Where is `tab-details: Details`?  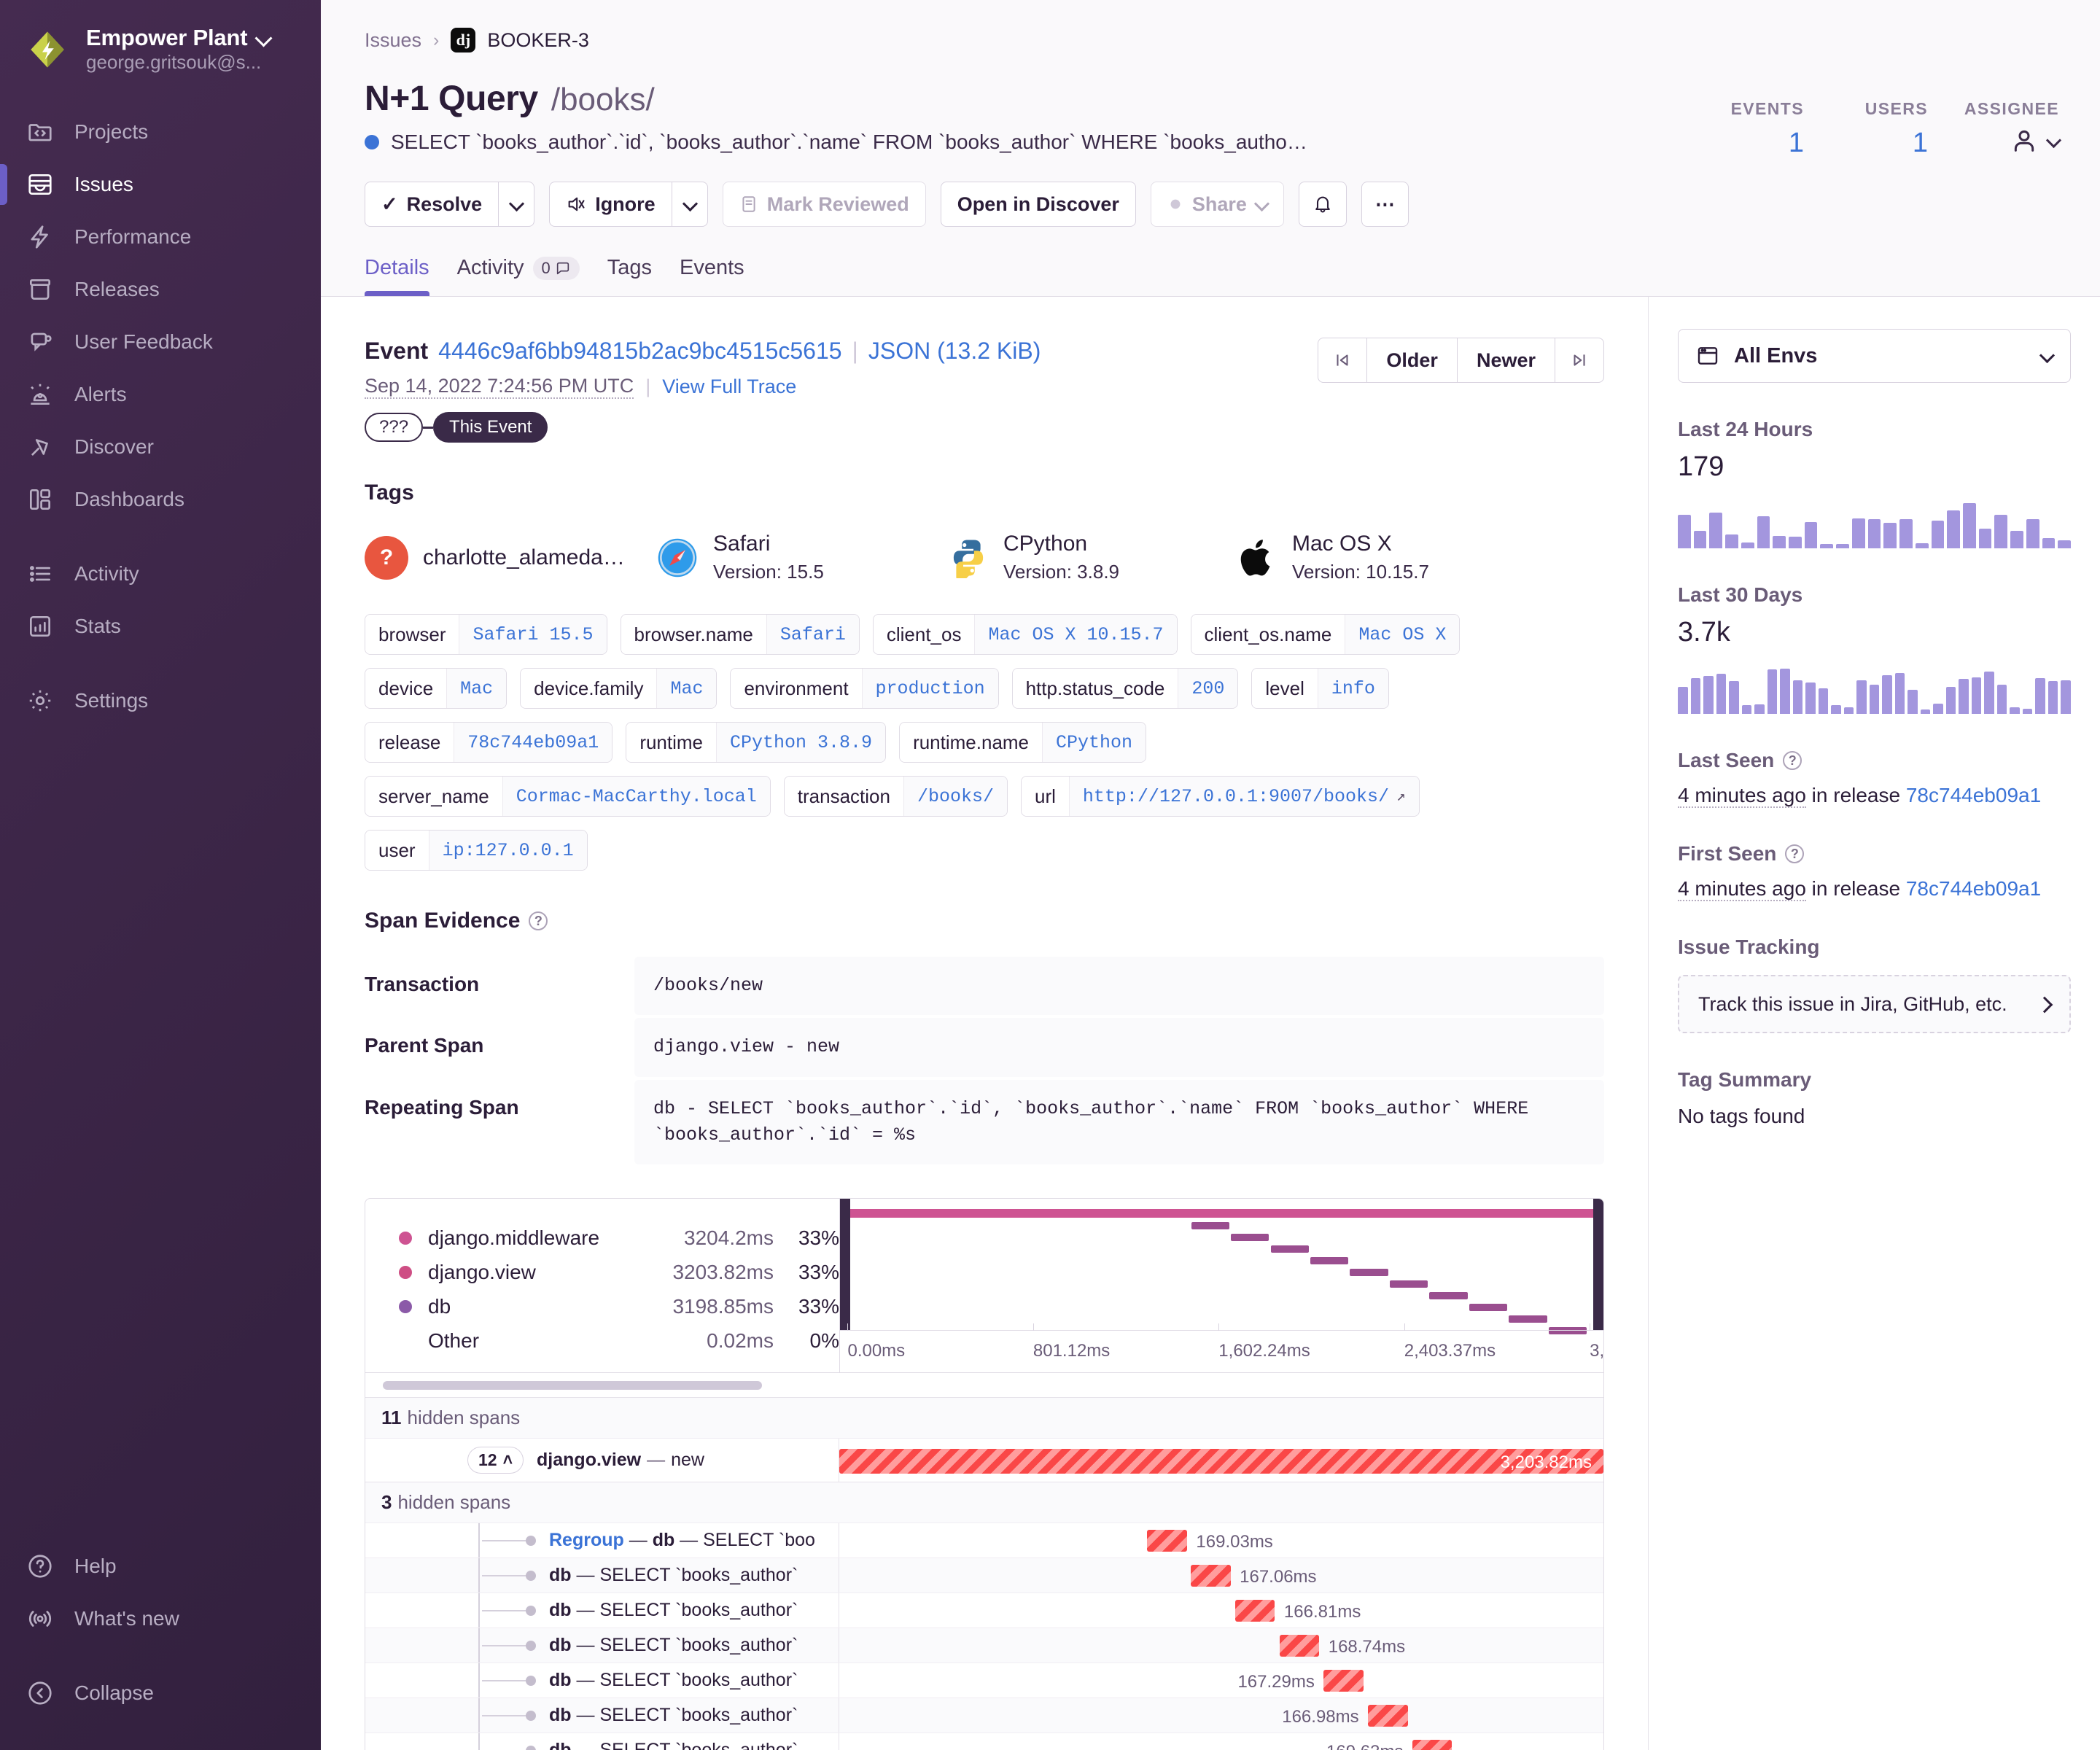
tab-details: Details is located at coordinates (397, 276).